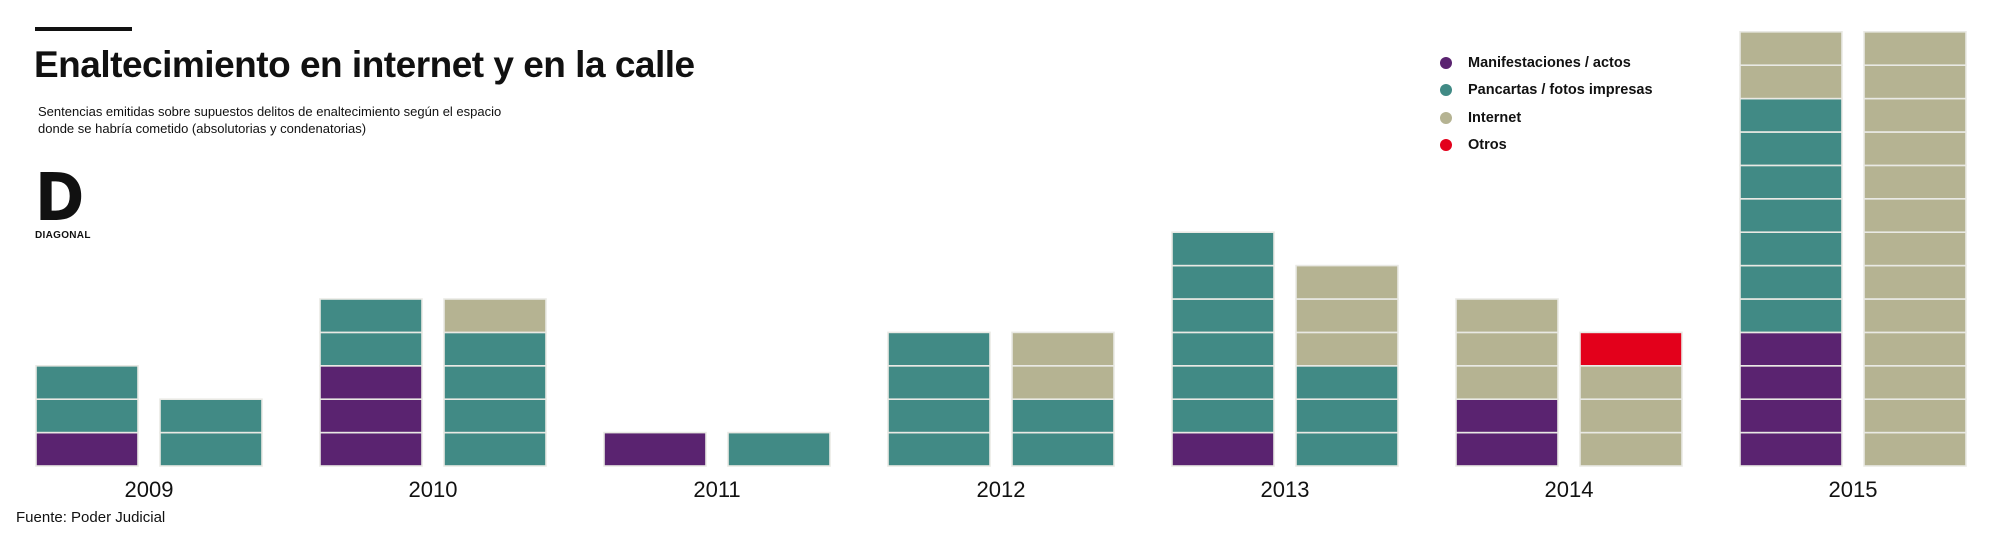  Describe the element at coordinates (83, 29) in the screenshot. I see `title-rule` at that location.